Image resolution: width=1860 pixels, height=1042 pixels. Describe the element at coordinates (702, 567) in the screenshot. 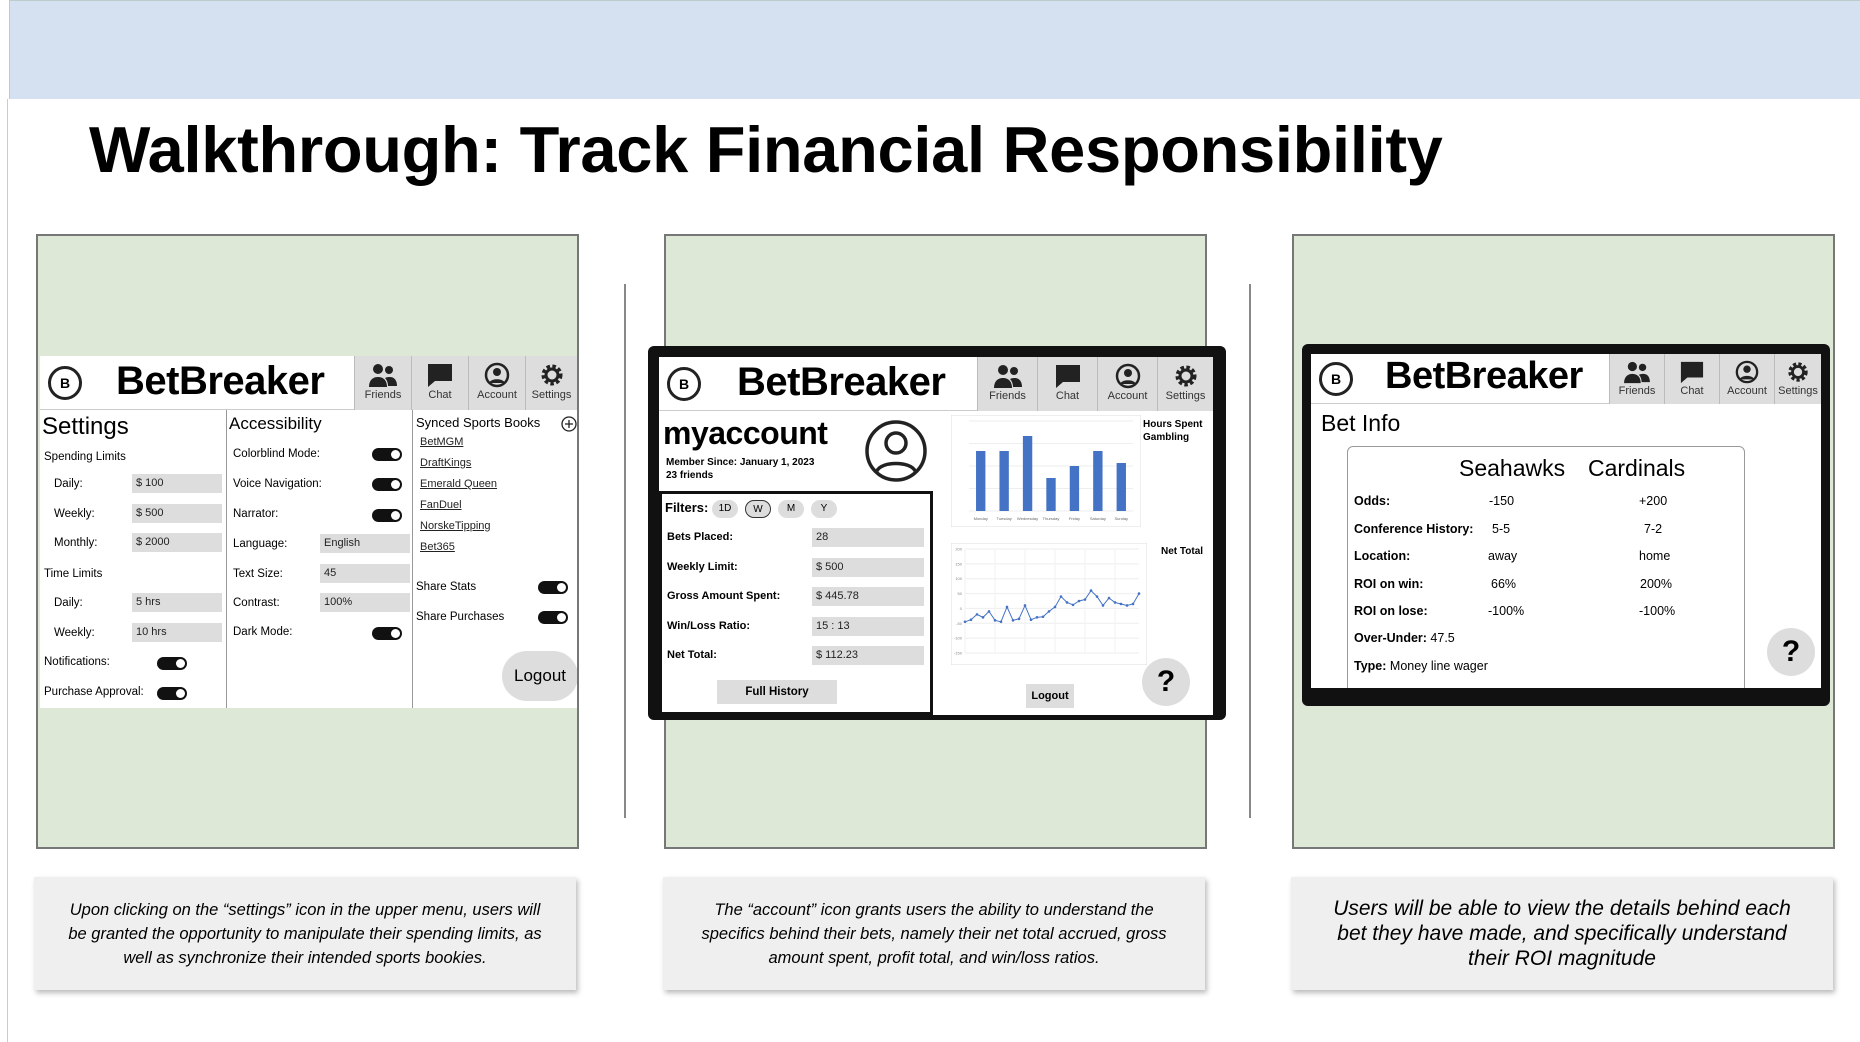

I see `weekly-limit-label: Weekly Limit:` at that location.